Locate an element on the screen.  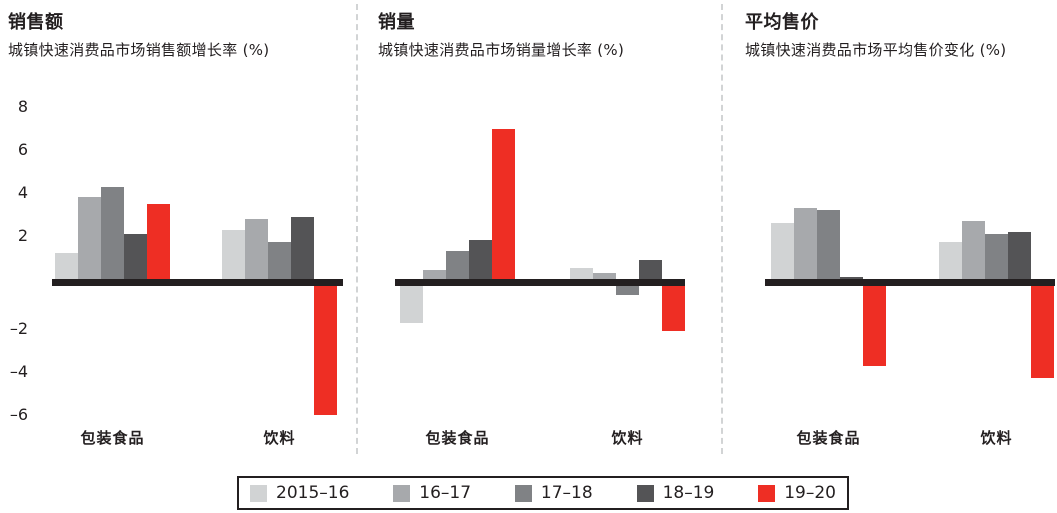
legend-label: 19–20 is located at coordinates (810, 493).